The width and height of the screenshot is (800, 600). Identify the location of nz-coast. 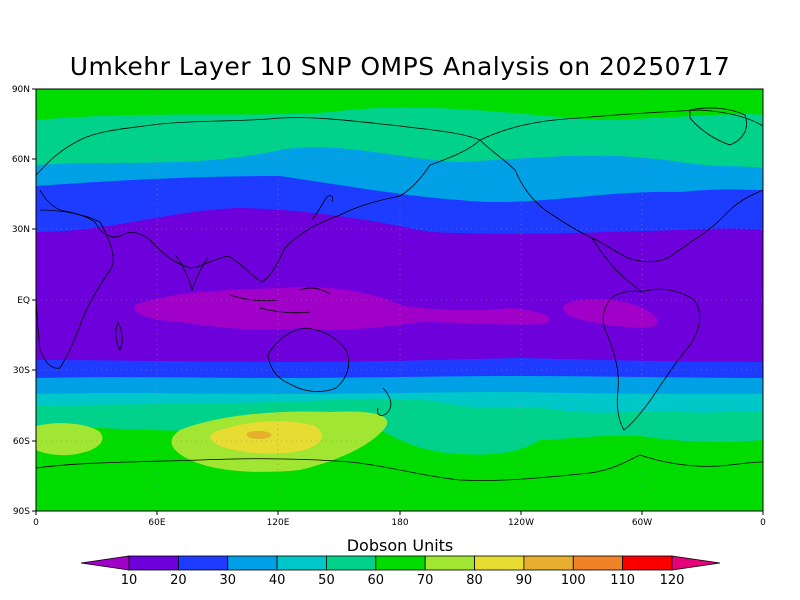
(384, 401).